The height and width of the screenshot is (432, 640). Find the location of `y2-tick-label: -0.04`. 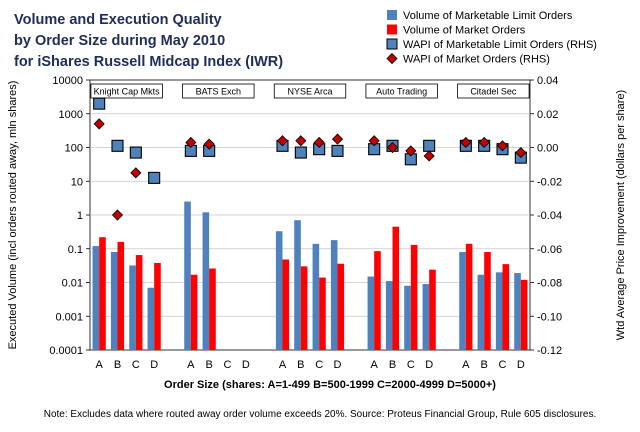

y2-tick-label: -0.04 is located at coordinates (549, 216).